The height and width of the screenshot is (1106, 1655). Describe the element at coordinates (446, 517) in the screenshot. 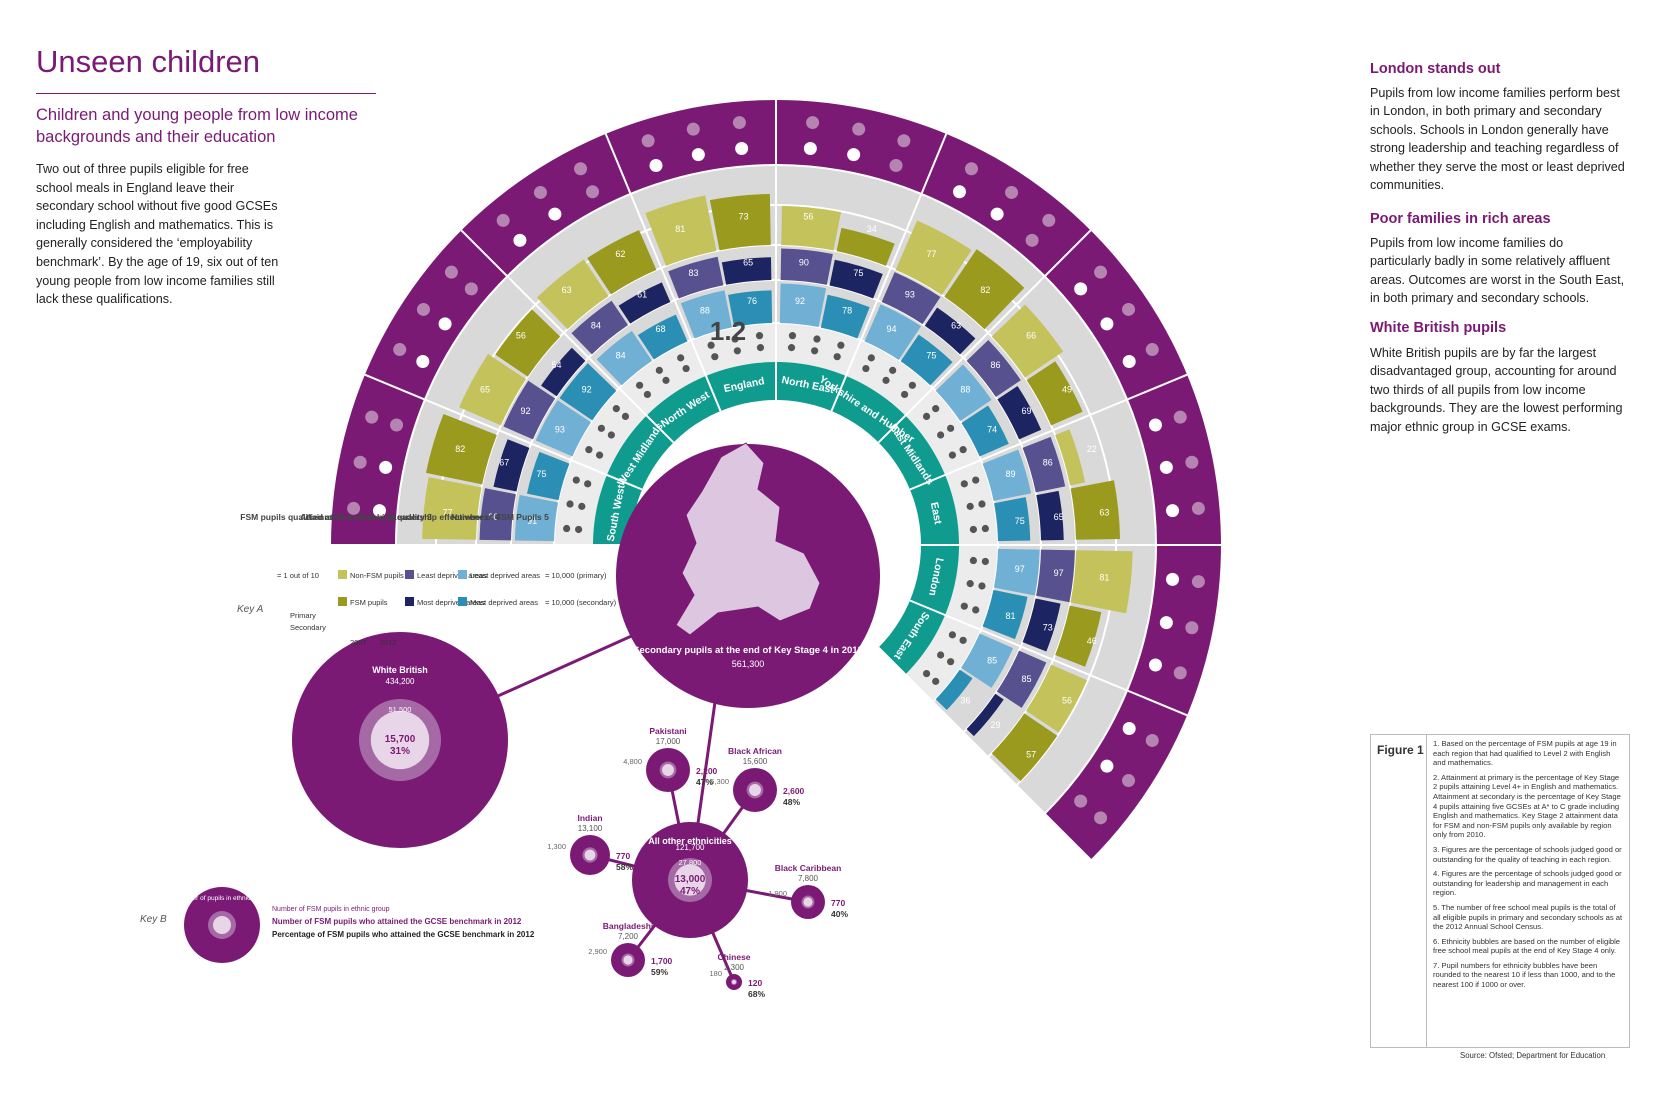

I see `ring-label: Leadership effectiveness 4` at that location.